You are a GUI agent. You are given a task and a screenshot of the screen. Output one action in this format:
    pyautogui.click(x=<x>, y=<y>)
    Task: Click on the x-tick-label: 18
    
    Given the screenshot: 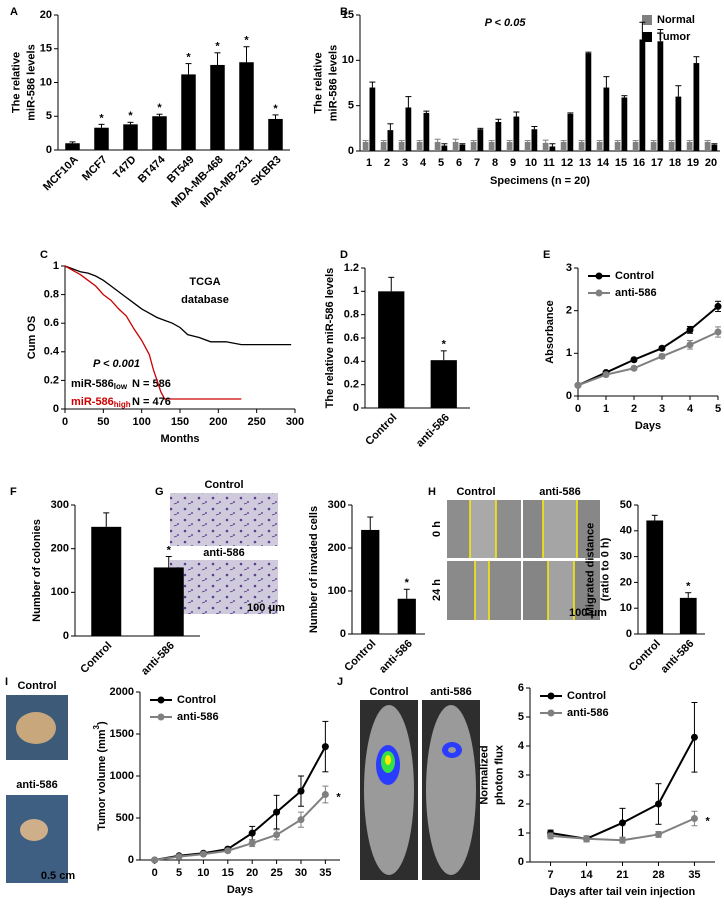 What is the action you would take?
    pyautogui.click(x=675, y=163)
    